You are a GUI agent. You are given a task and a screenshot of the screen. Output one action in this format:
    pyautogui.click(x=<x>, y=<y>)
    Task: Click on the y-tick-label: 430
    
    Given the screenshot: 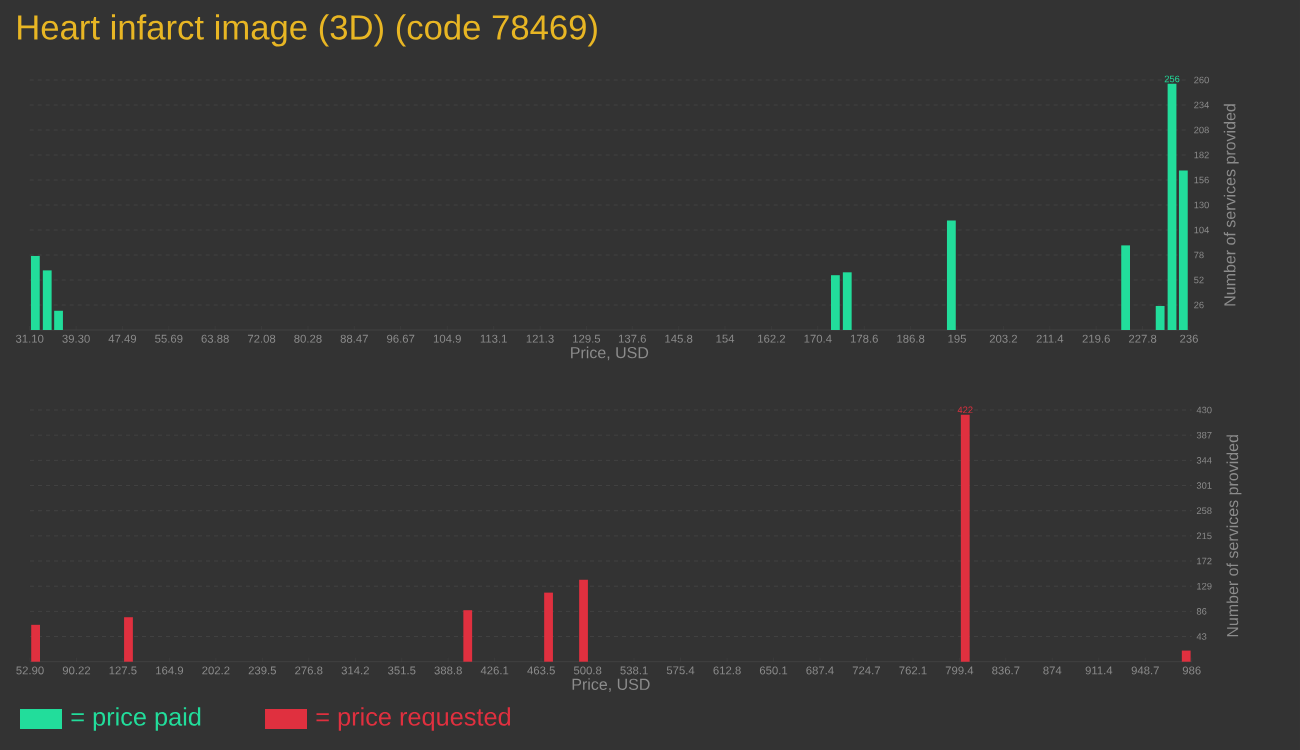 What is the action you would take?
    pyautogui.click(x=1204, y=410)
    